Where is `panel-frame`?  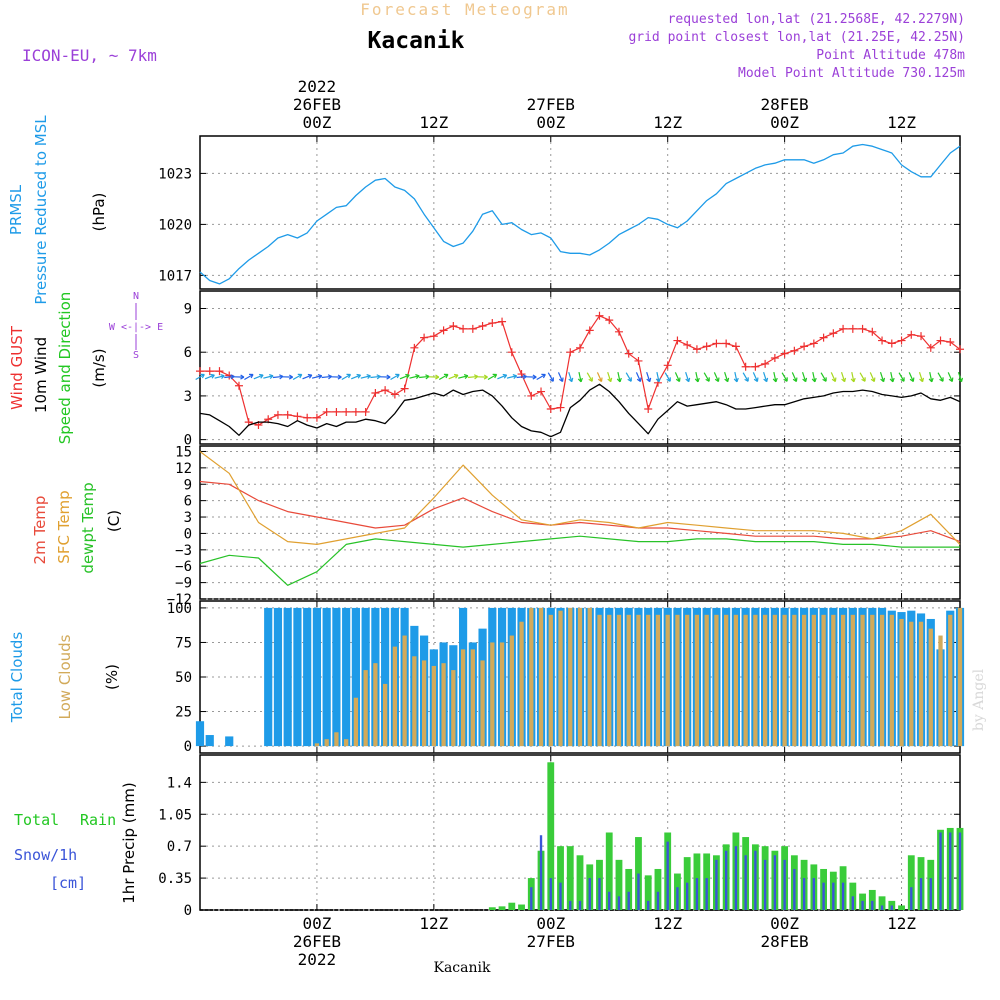
panel-frame is located at coordinates (580, 367).